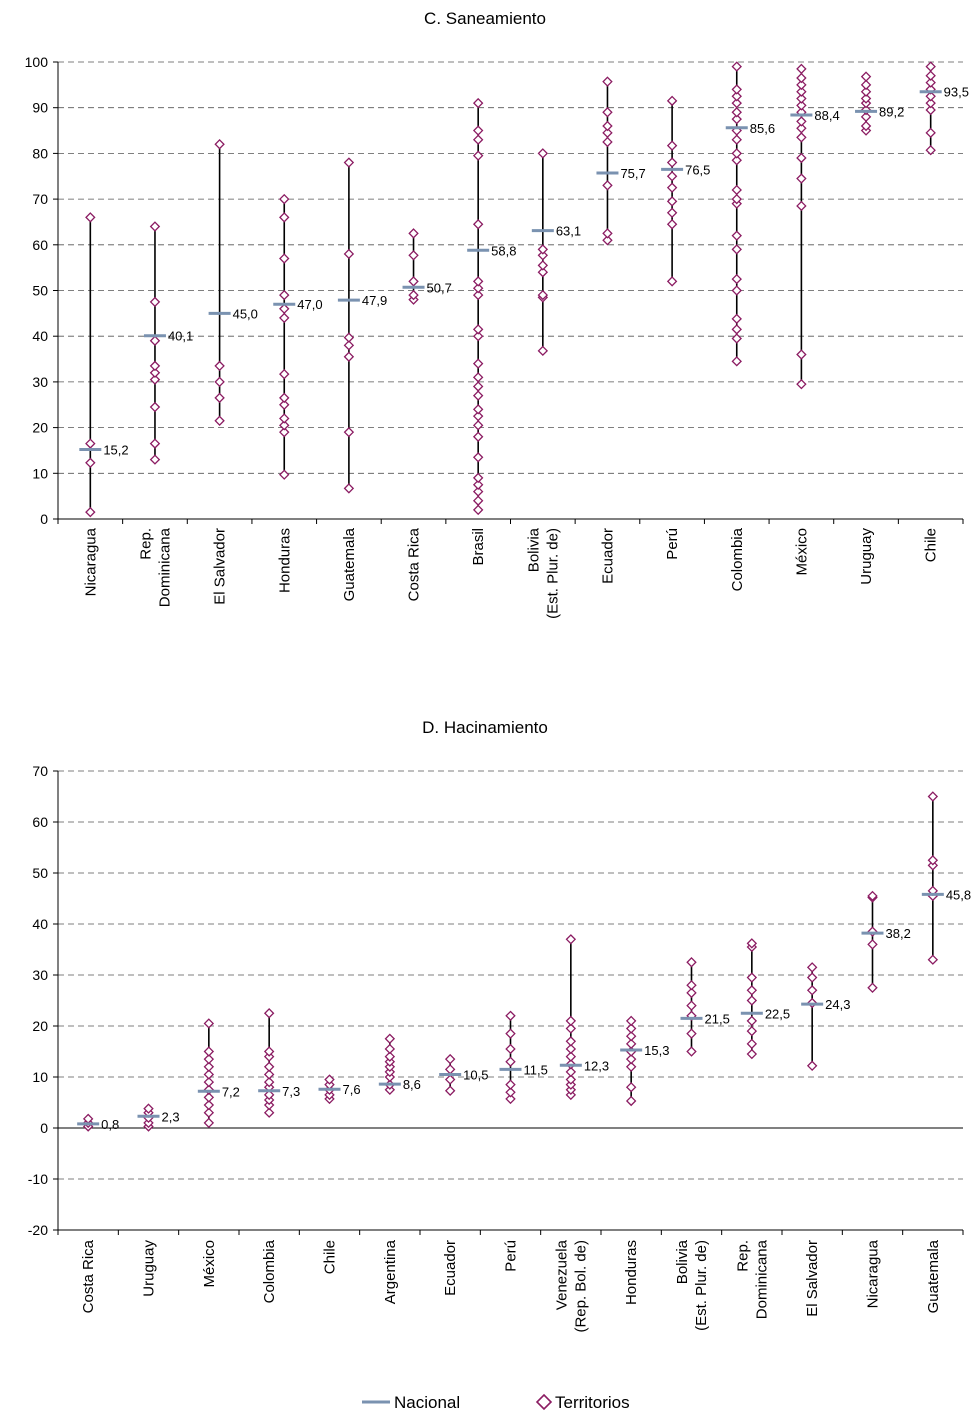 The width and height of the screenshot is (977, 1417). I want to click on category-label: Nicaragua, so click(90, 561).